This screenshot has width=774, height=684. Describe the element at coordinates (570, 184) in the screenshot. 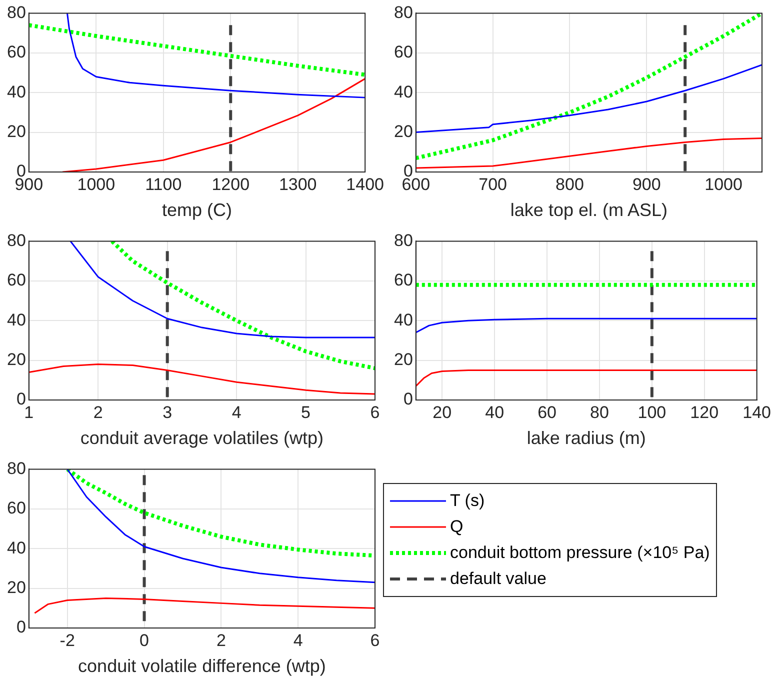

I see `x-tick-label: 800` at that location.